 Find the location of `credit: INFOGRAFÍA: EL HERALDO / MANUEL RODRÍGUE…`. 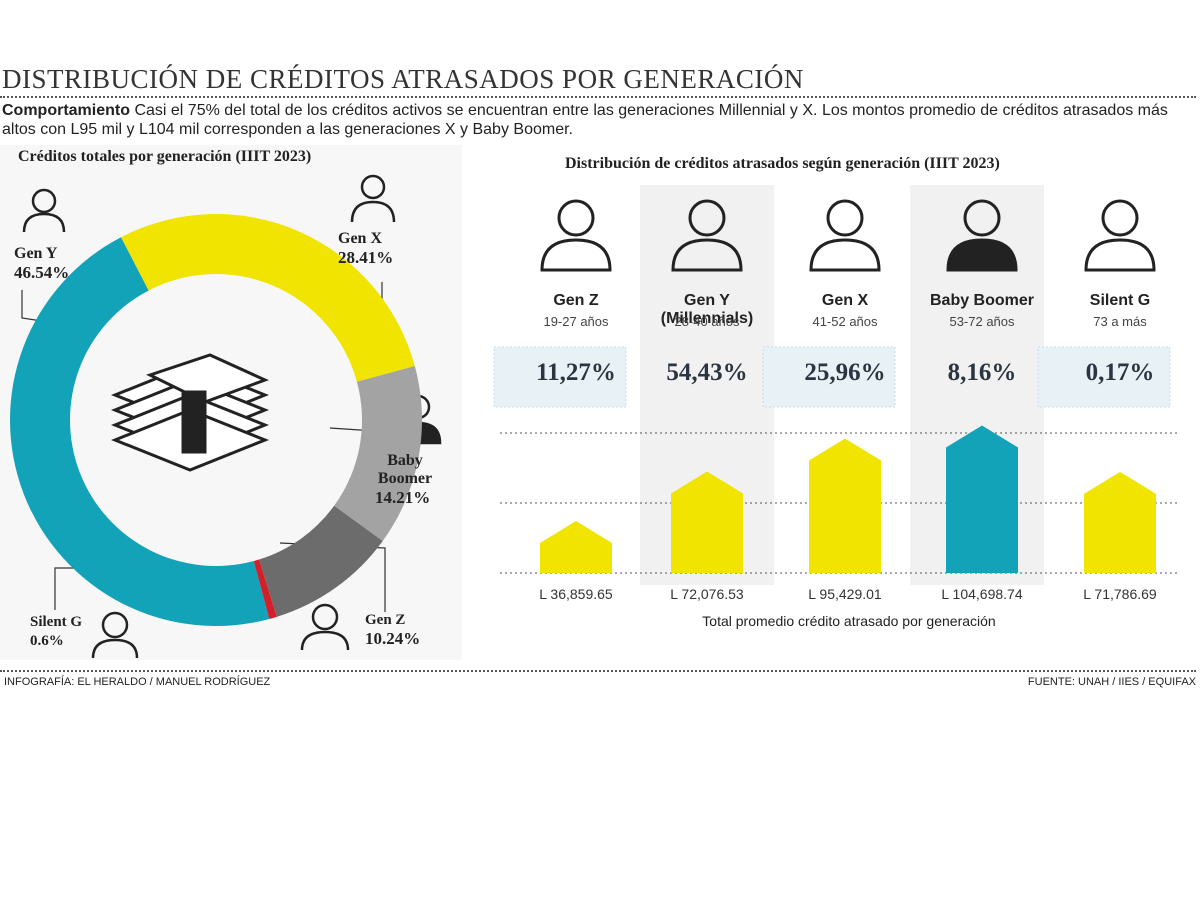

credit: INFOGRAFÍA: EL HERALDO / MANUEL RODRÍGUE… is located at coordinates (137, 682).